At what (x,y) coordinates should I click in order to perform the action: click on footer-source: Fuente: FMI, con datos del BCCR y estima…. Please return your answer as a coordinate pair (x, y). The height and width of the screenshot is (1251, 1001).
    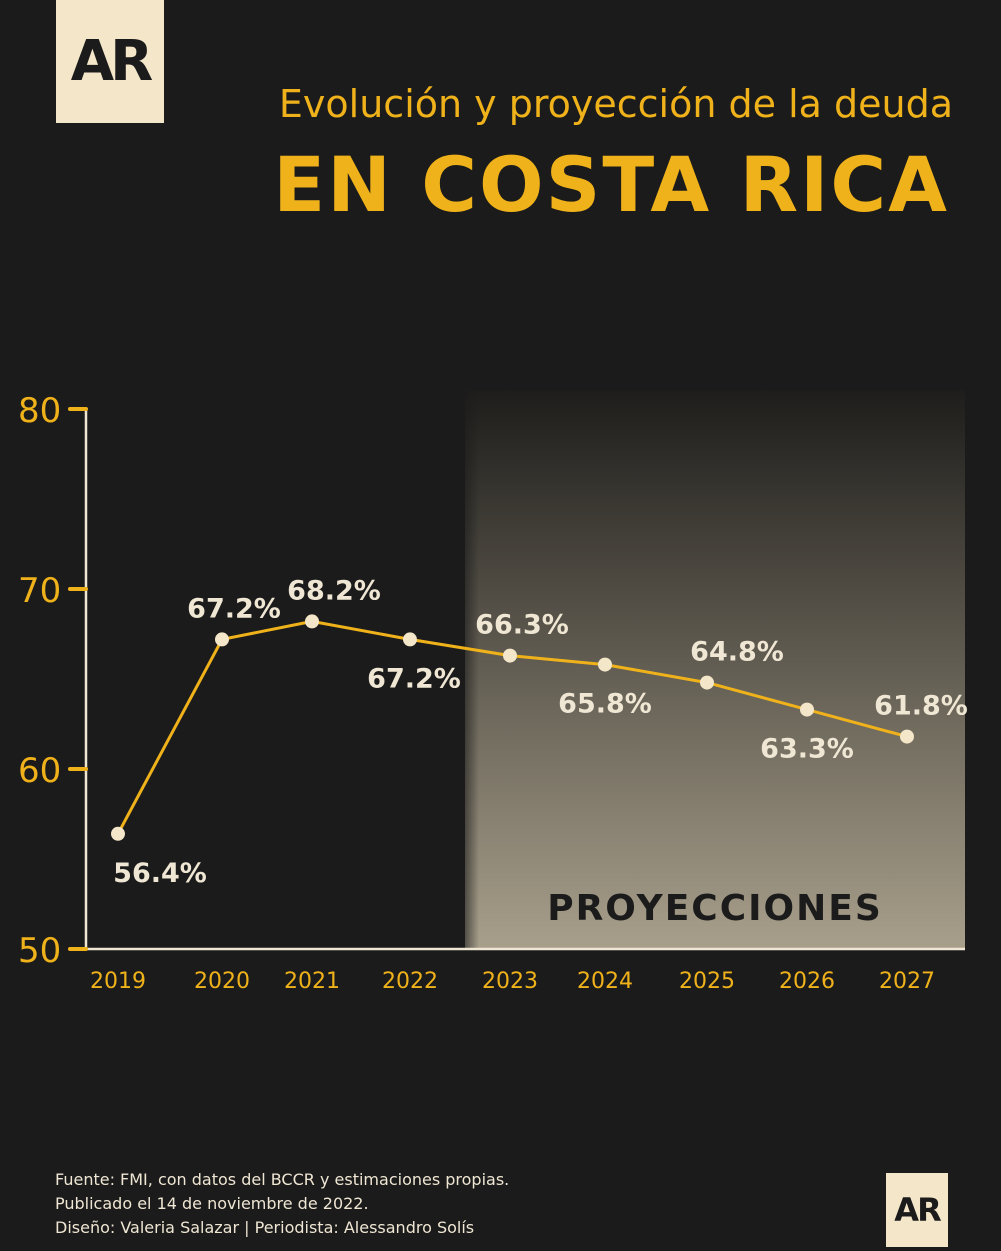
    Looking at the image, I should click on (282, 1179).